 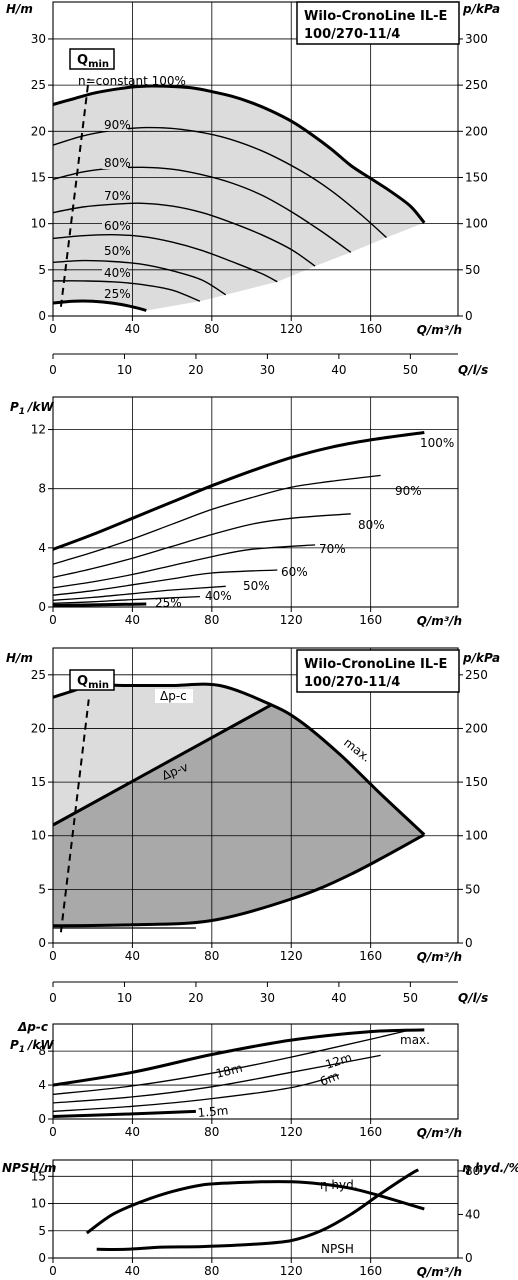 What do you see at coordinates (38, 85) in the screenshot?
I see `y-tick-label: 25` at bounding box center [38, 85].